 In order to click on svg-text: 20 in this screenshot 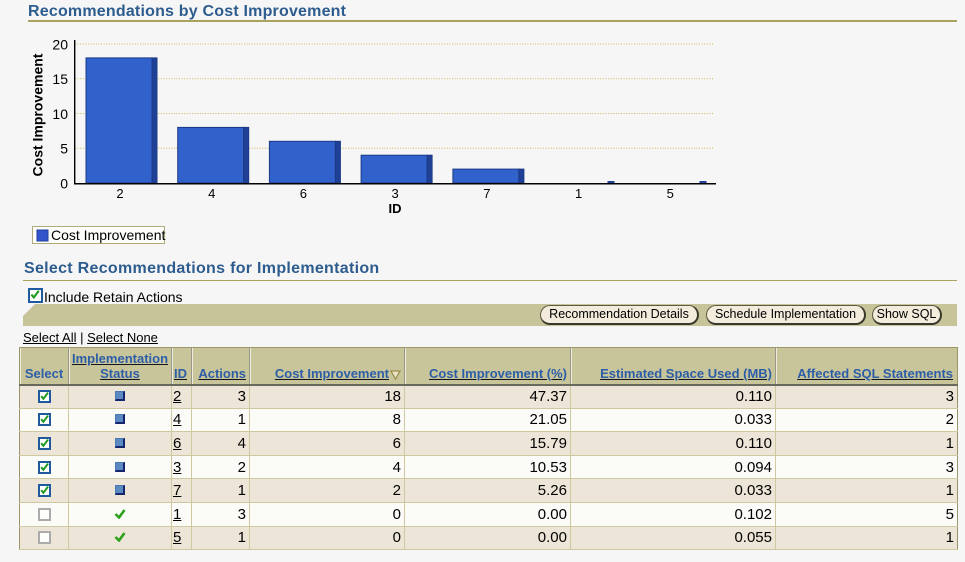, I will do `click(60, 45)`.